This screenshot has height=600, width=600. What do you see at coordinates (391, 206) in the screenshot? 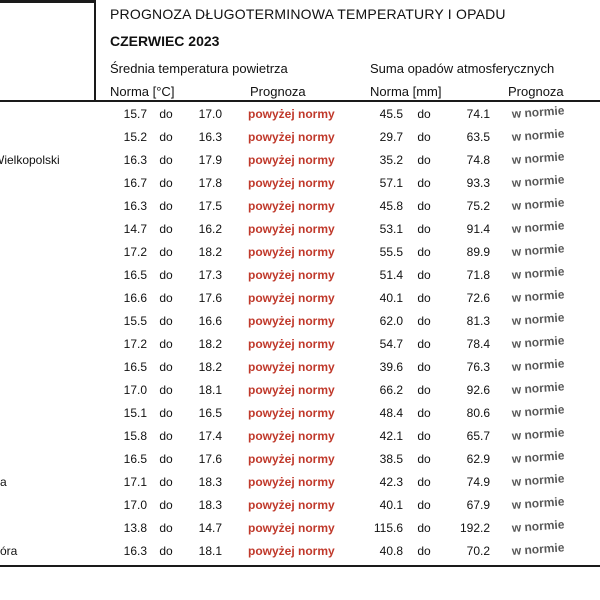
I see `precip-norm-low: 45.8` at bounding box center [391, 206].